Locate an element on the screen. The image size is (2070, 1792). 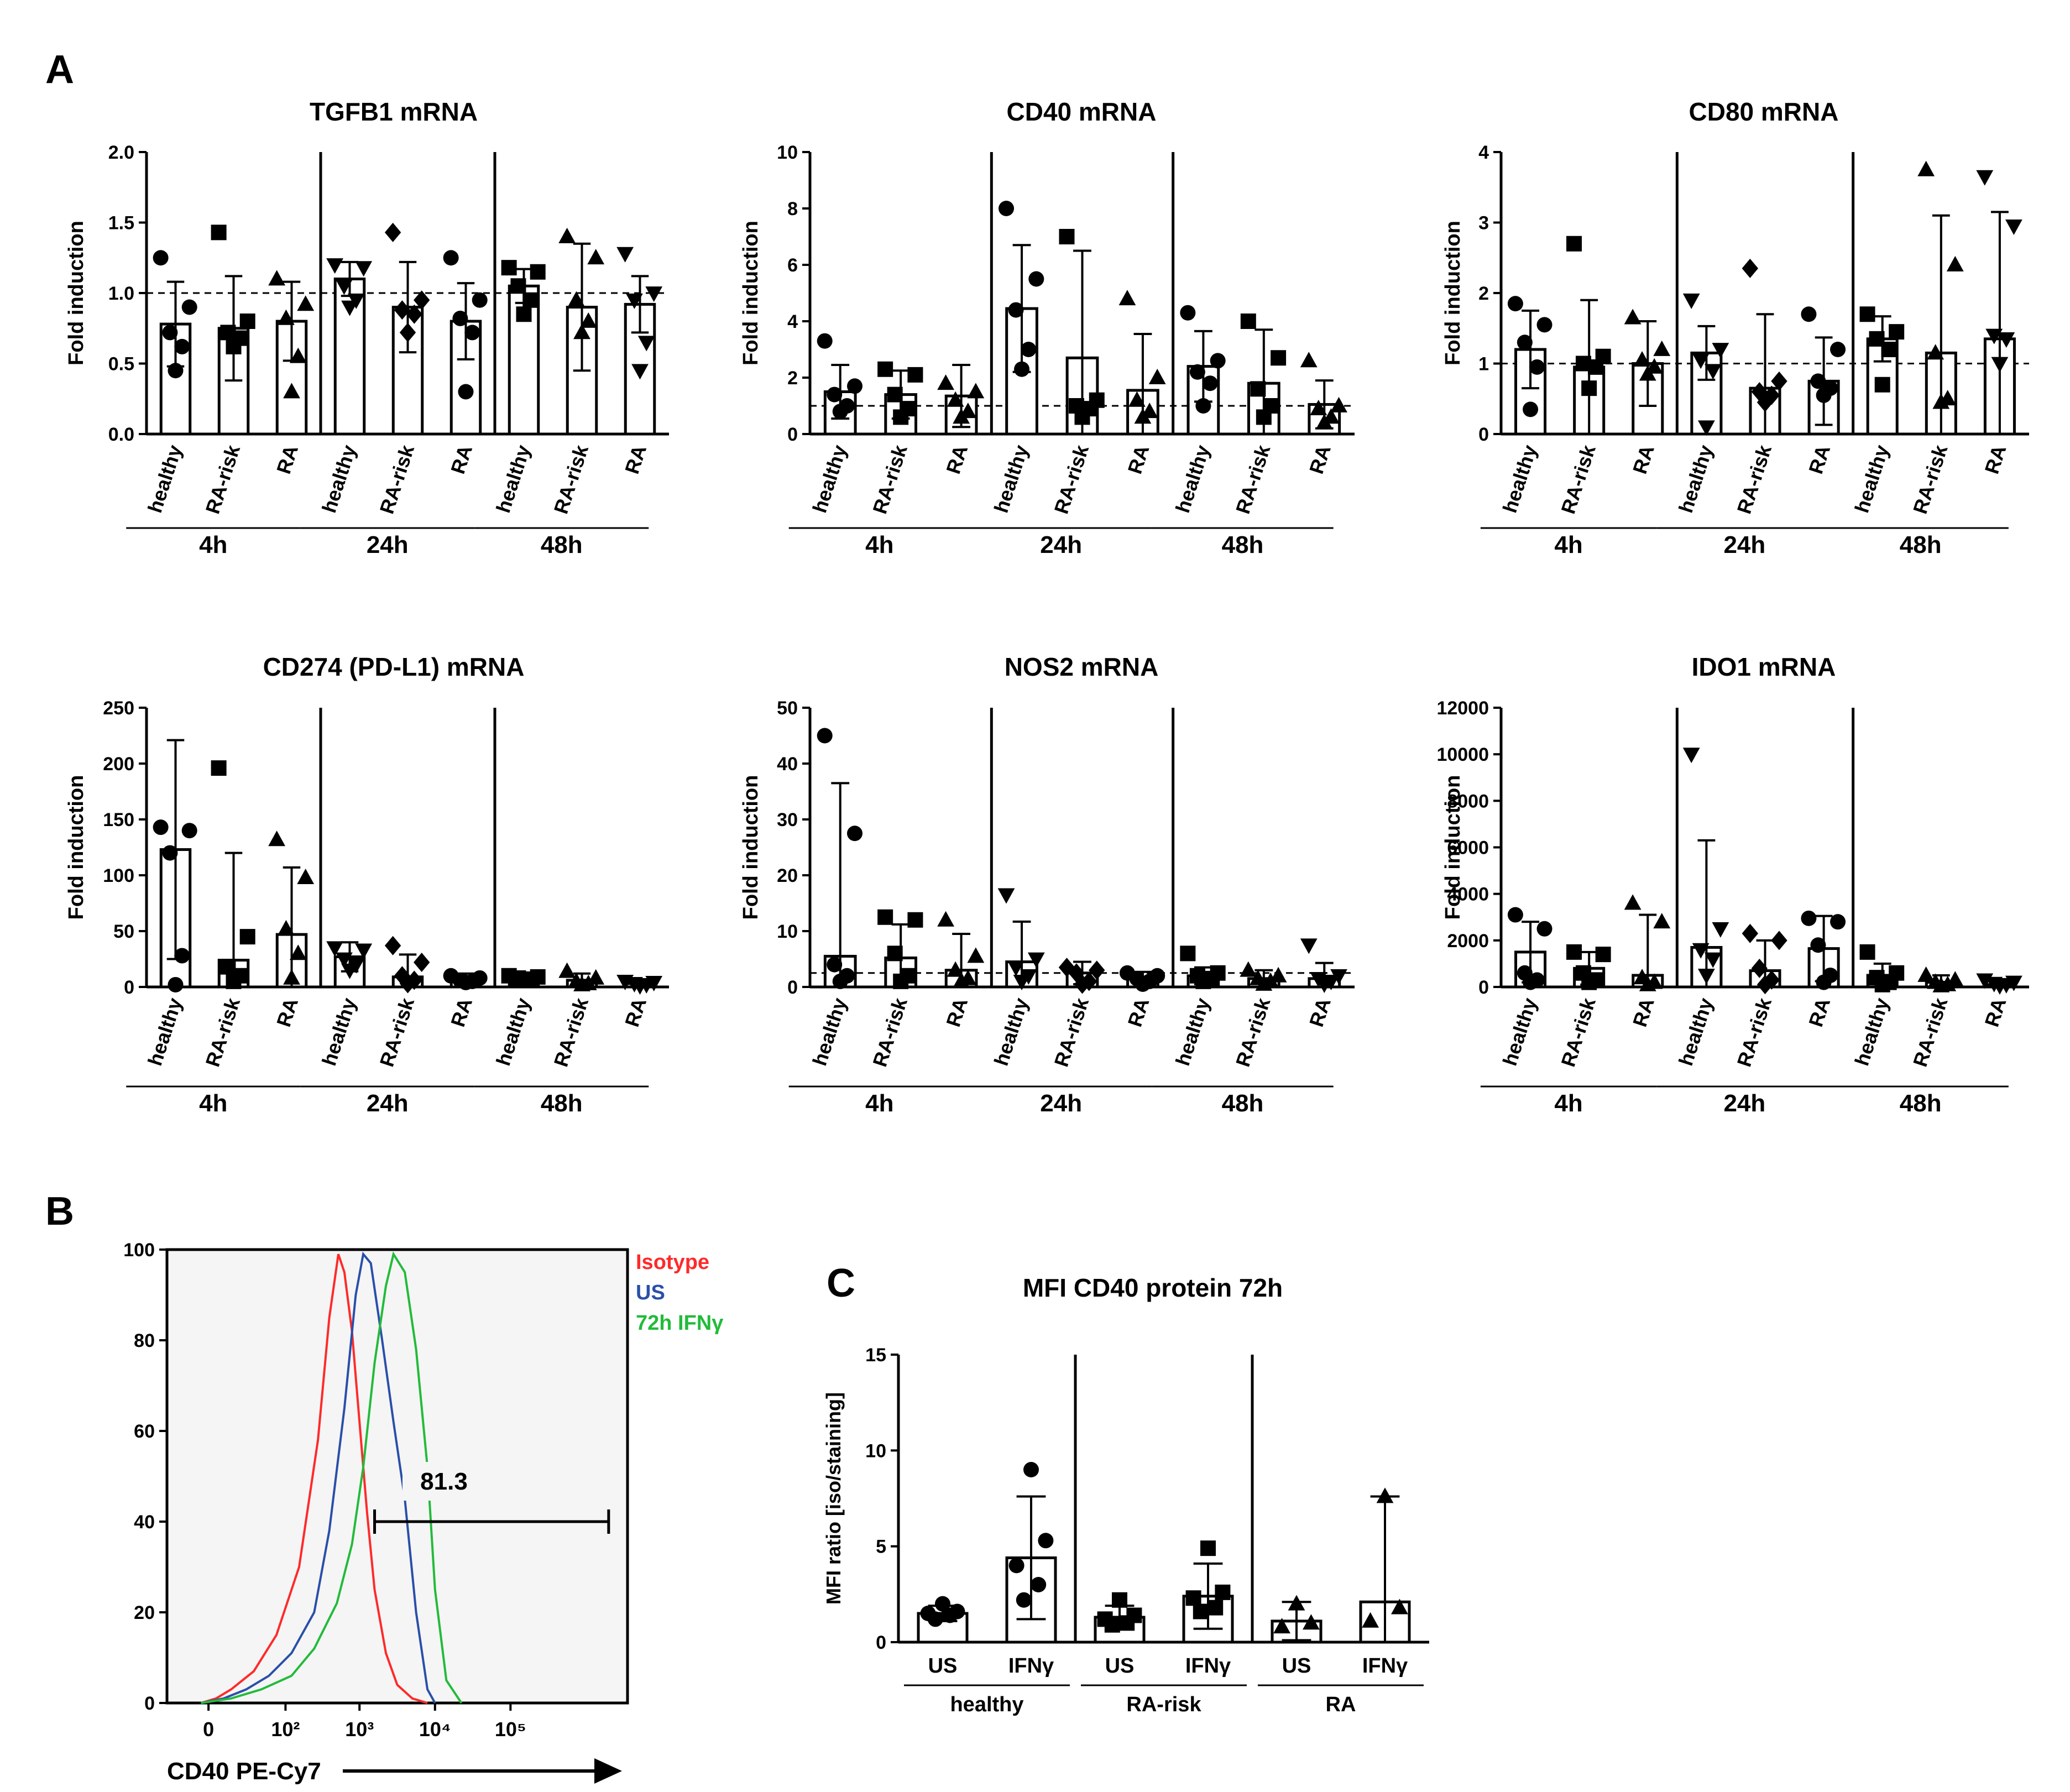
y-tick-label: 2.0 is located at coordinates (121, 152).